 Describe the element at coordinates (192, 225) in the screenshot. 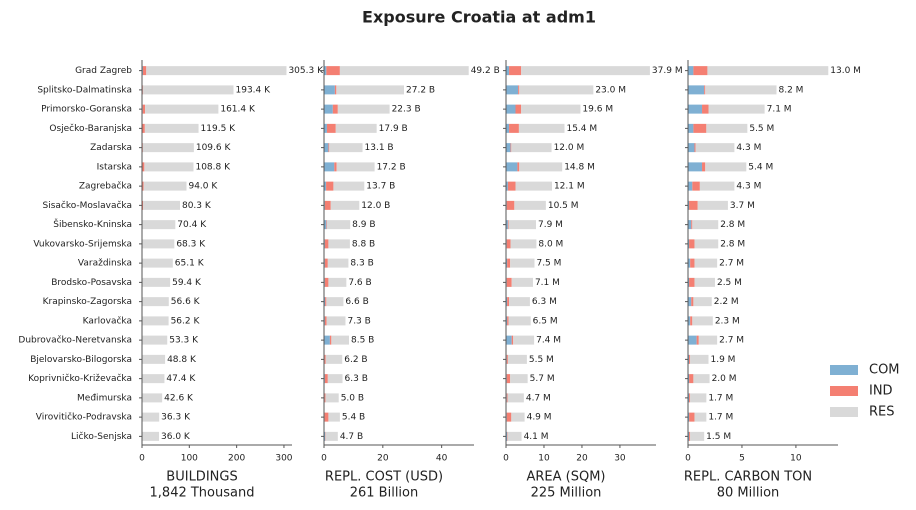

I see `total-label: 70.4 K` at that location.